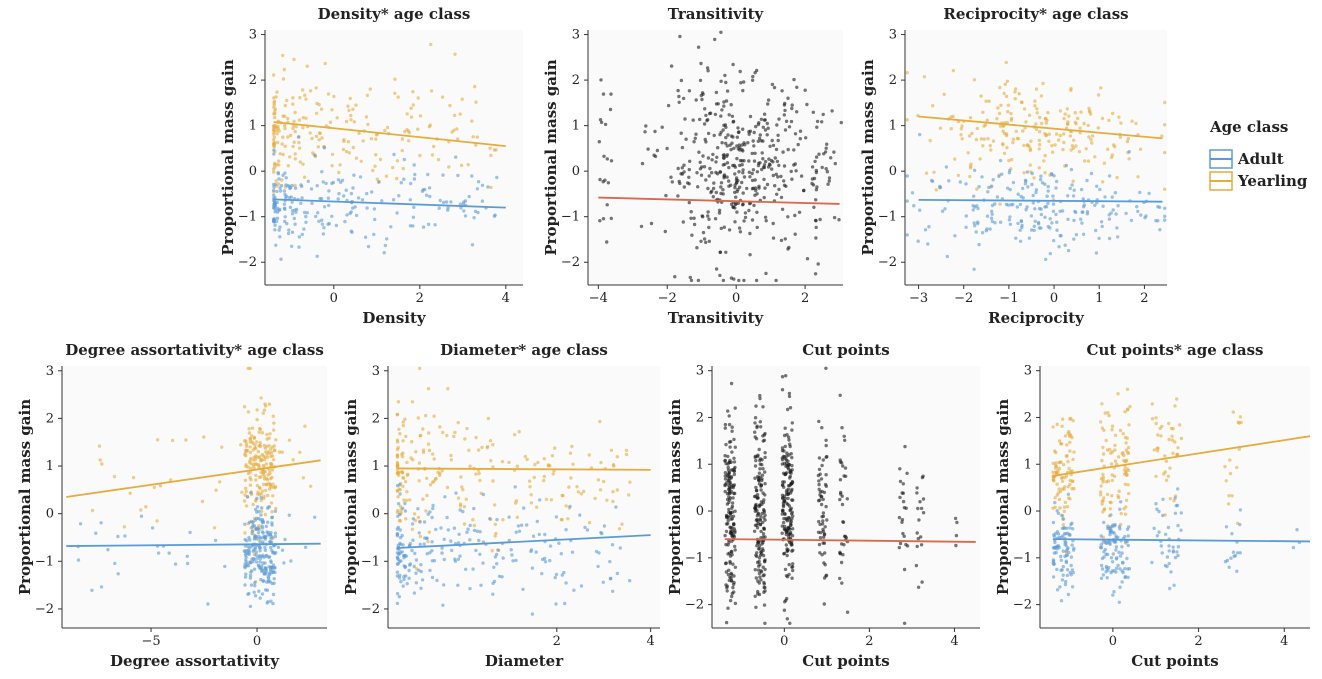 Image resolution: width=1322 pixels, height=679 pixels. What do you see at coordinates (1113, 641) in the screenshot?
I see `x-tick-label: 0` at bounding box center [1113, 641].